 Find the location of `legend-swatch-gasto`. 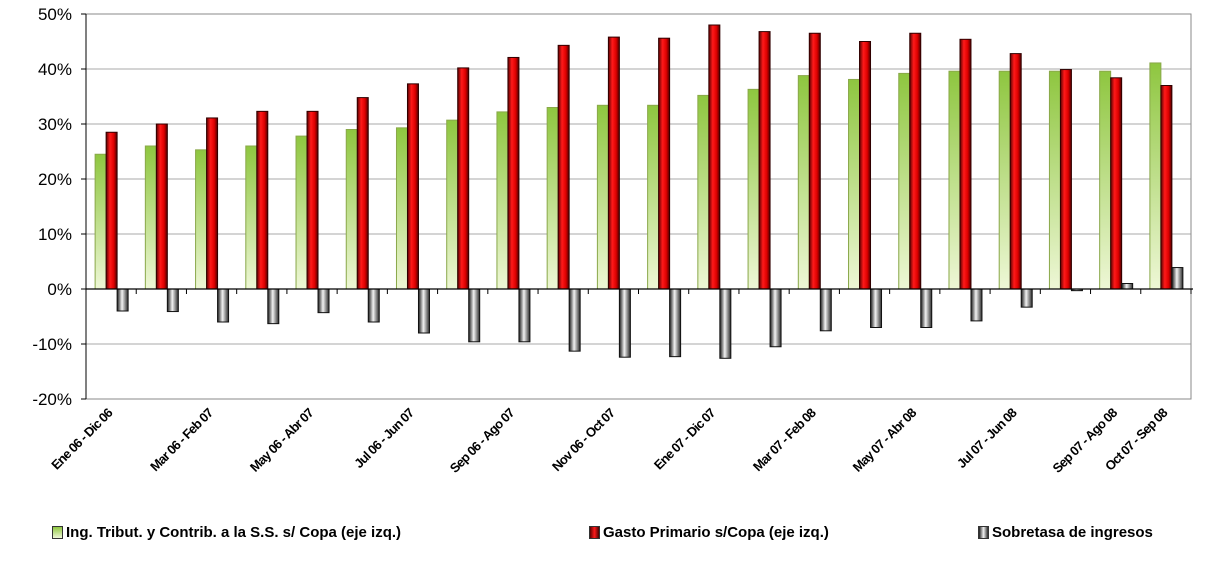

legend-swatch-gasto is located at coordinates (594, 532).